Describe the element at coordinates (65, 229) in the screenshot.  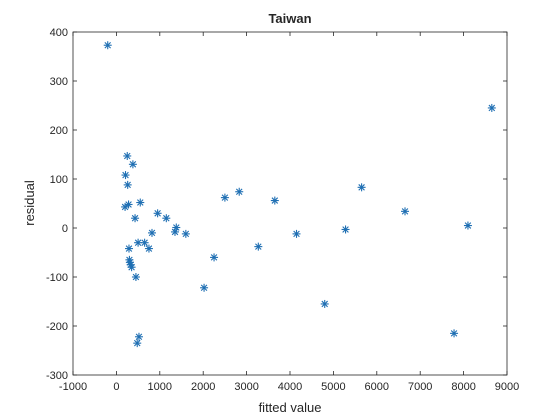
I see `y-tick-label: 0` at that location.